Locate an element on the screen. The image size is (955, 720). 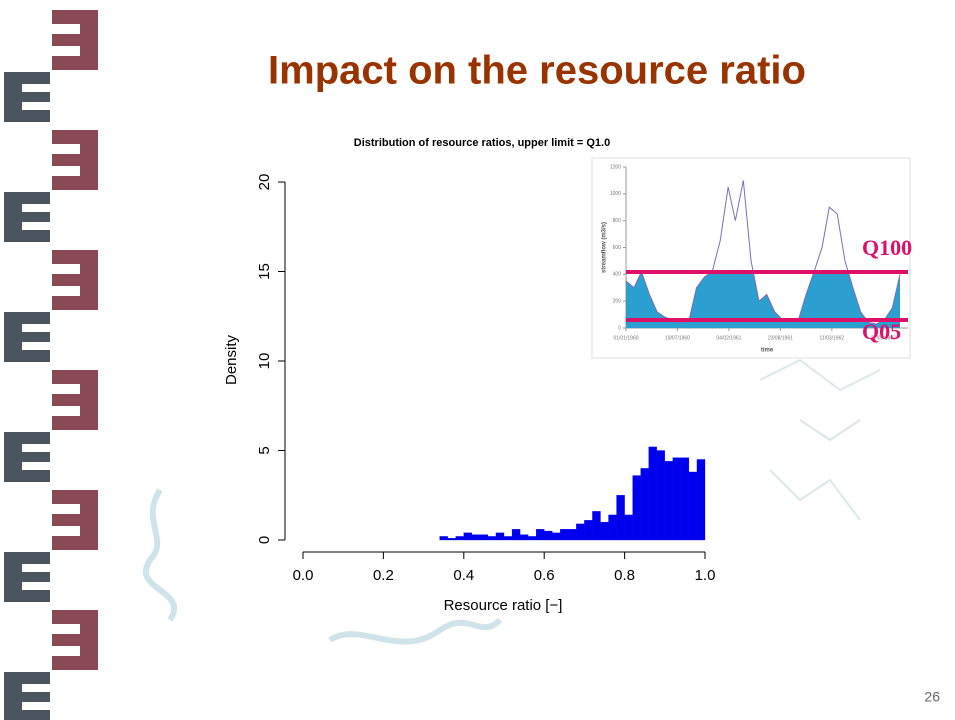
inset-x-tick-label: 11/03/1962 is located at coordinates (832, 338).